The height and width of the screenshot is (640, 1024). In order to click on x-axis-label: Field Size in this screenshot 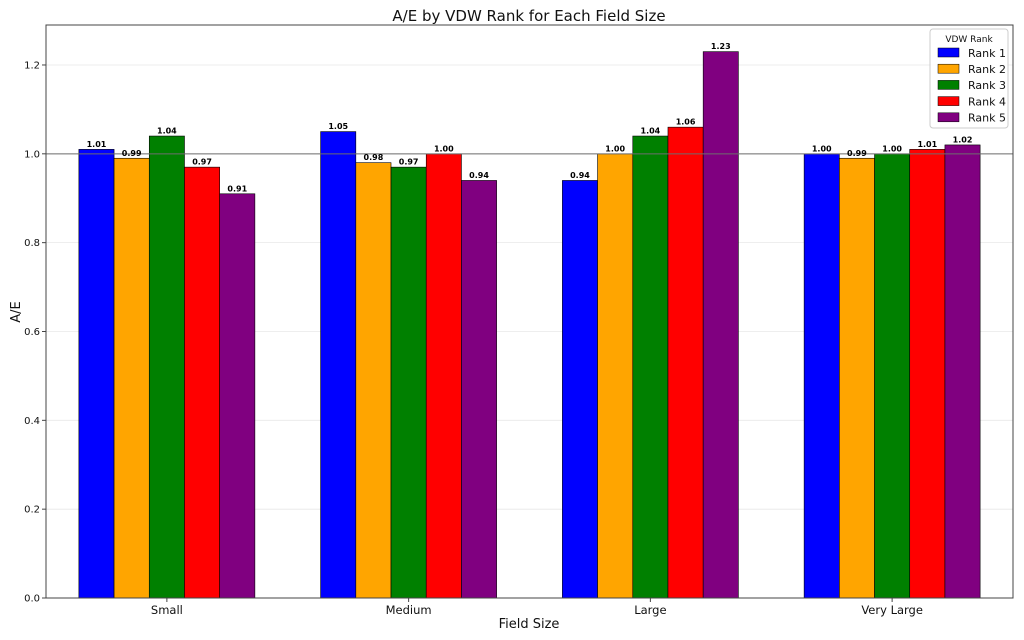, I will do `click(529, 624)`.